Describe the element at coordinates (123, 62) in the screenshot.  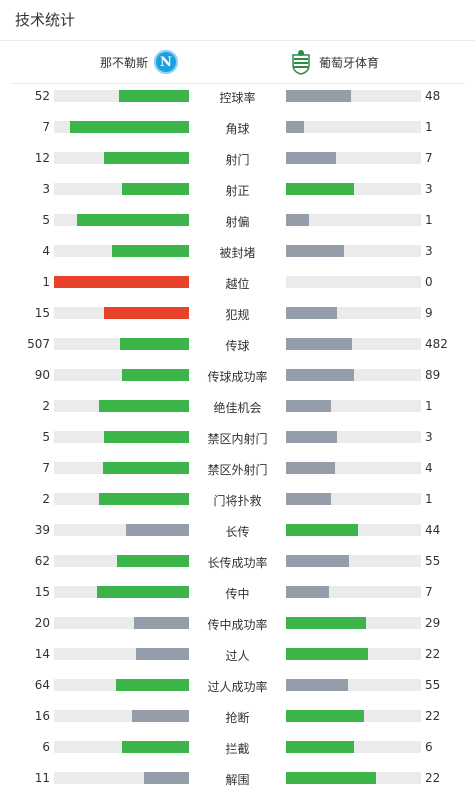
I see `home-team-name: 那不勒斯` at that location.